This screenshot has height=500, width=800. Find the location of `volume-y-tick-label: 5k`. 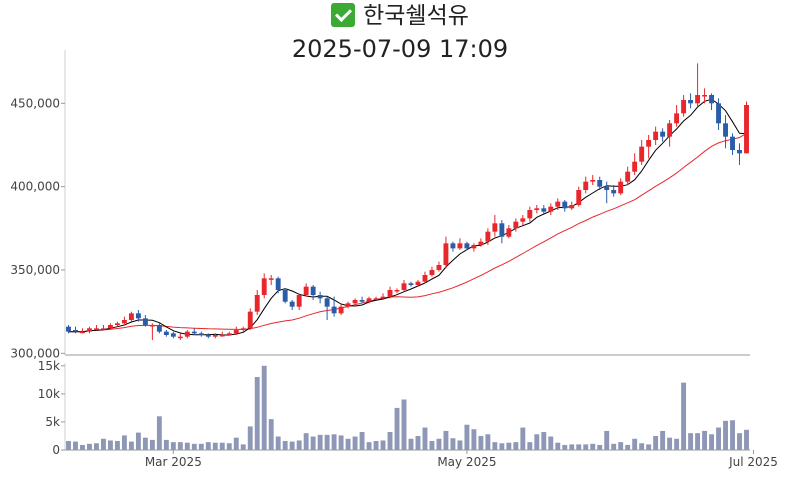

volume-y-tick-label: 5k is located at coordinates (52, 422).